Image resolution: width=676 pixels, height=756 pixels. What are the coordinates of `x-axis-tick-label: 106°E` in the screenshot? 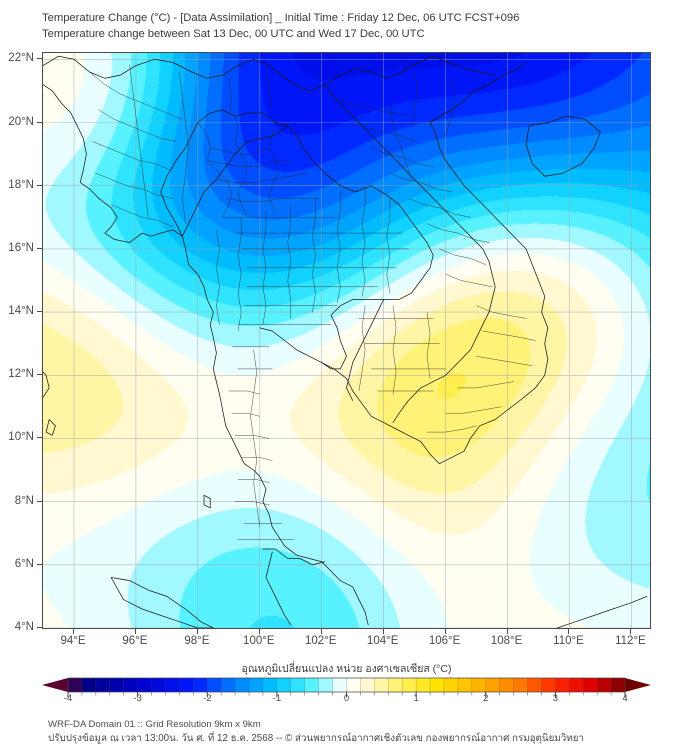 It's located at (444, 641).